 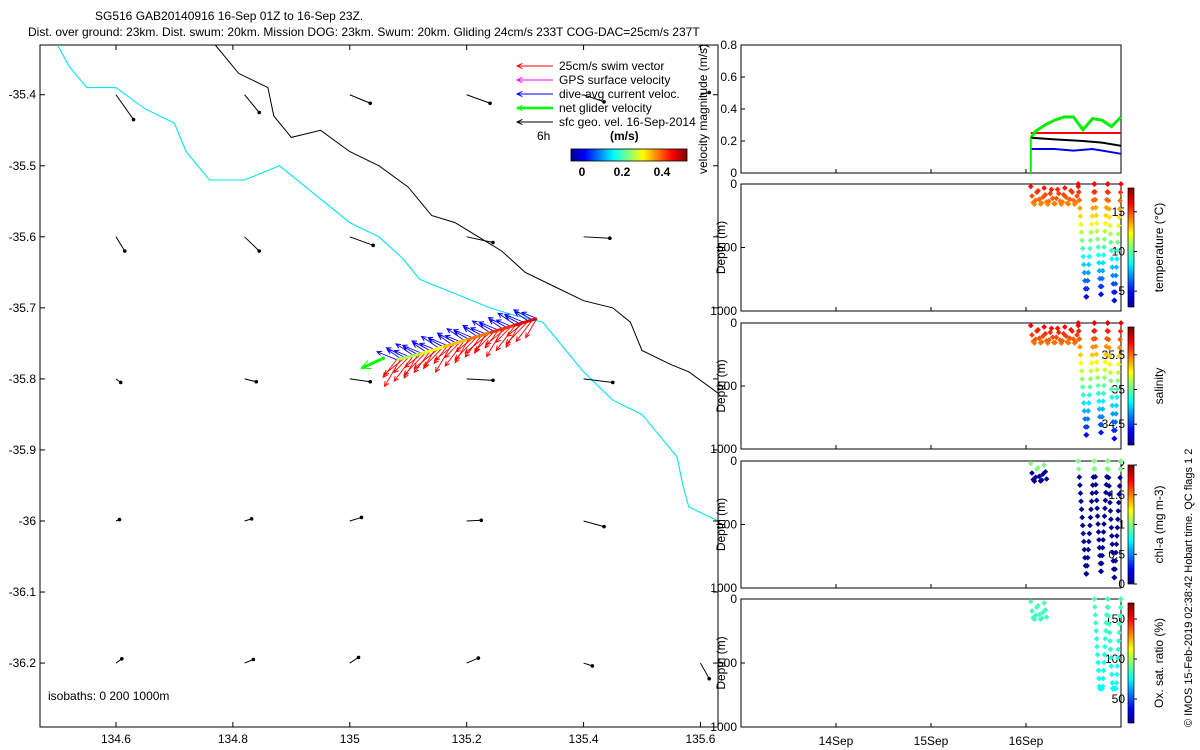 What do you see at coordinates (605, 108) in the screenshot?
I see `legend-label-3: net glider velocity` at bounding box center [605, 108].